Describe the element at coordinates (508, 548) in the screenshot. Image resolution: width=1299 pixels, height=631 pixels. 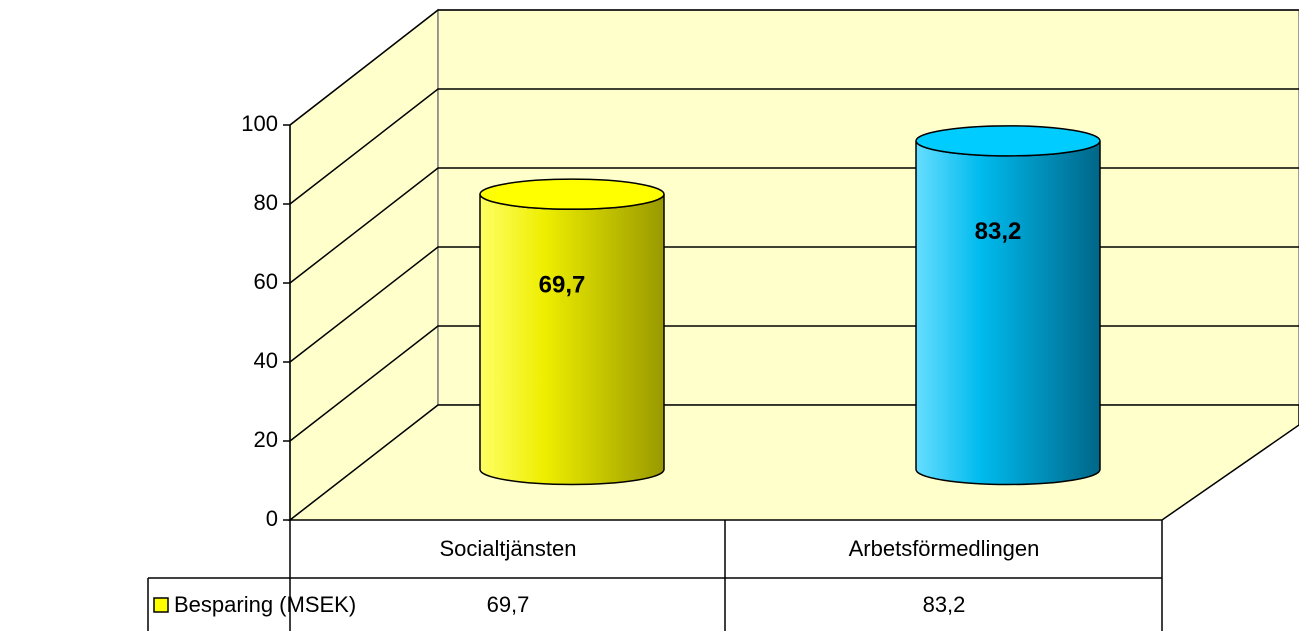
I see `x-tick-label: Socialtjänsten` at that location.